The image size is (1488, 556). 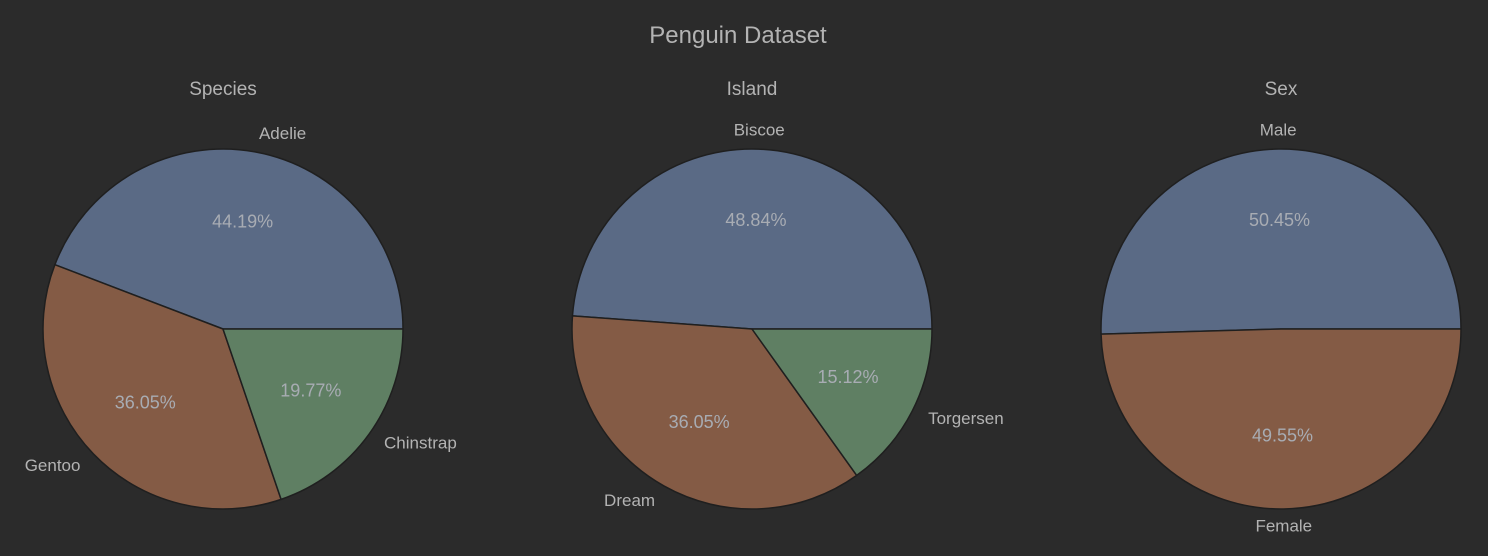 I want to click on slice-pct-species-chinstrap: 19.77%, so click(x=310, y=391).